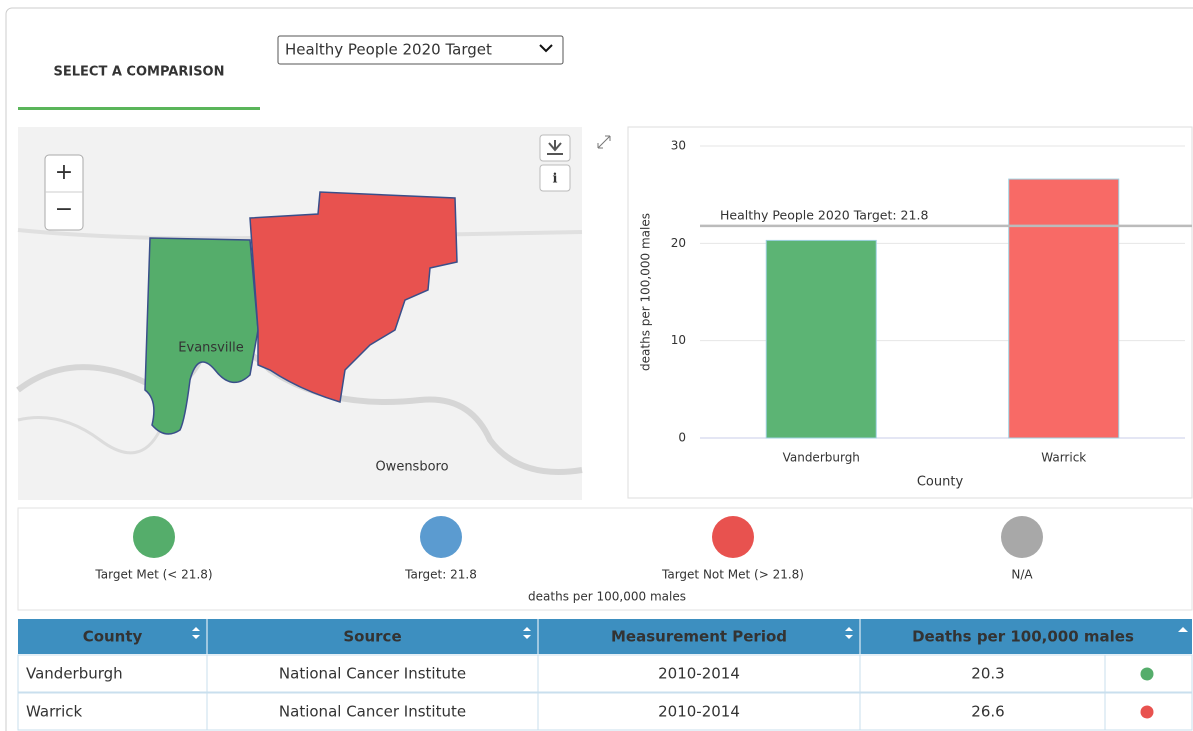 The image size is (1193, 731). I want to click on info-button, so click(555, 178).